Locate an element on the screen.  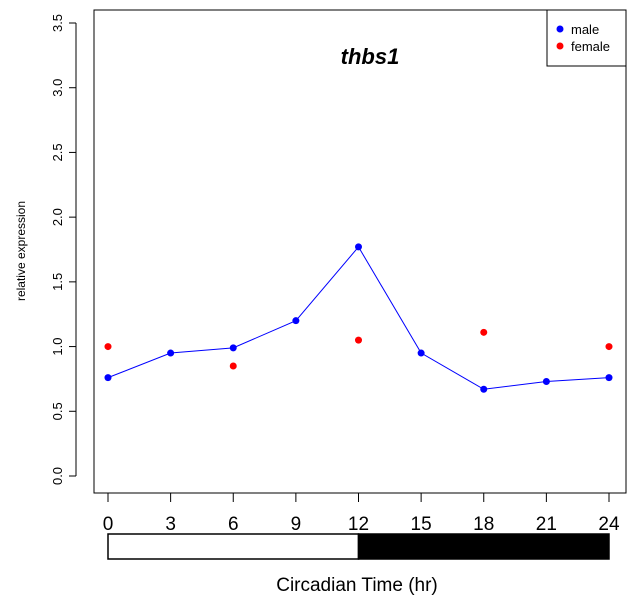
x-tick-label: 0 is located at coordinates (108, 524).